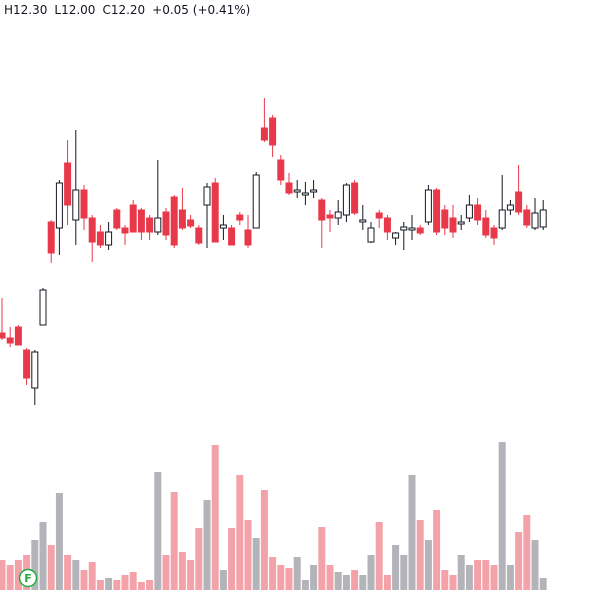  I want to click on marker-label: F, so click(28, 578).